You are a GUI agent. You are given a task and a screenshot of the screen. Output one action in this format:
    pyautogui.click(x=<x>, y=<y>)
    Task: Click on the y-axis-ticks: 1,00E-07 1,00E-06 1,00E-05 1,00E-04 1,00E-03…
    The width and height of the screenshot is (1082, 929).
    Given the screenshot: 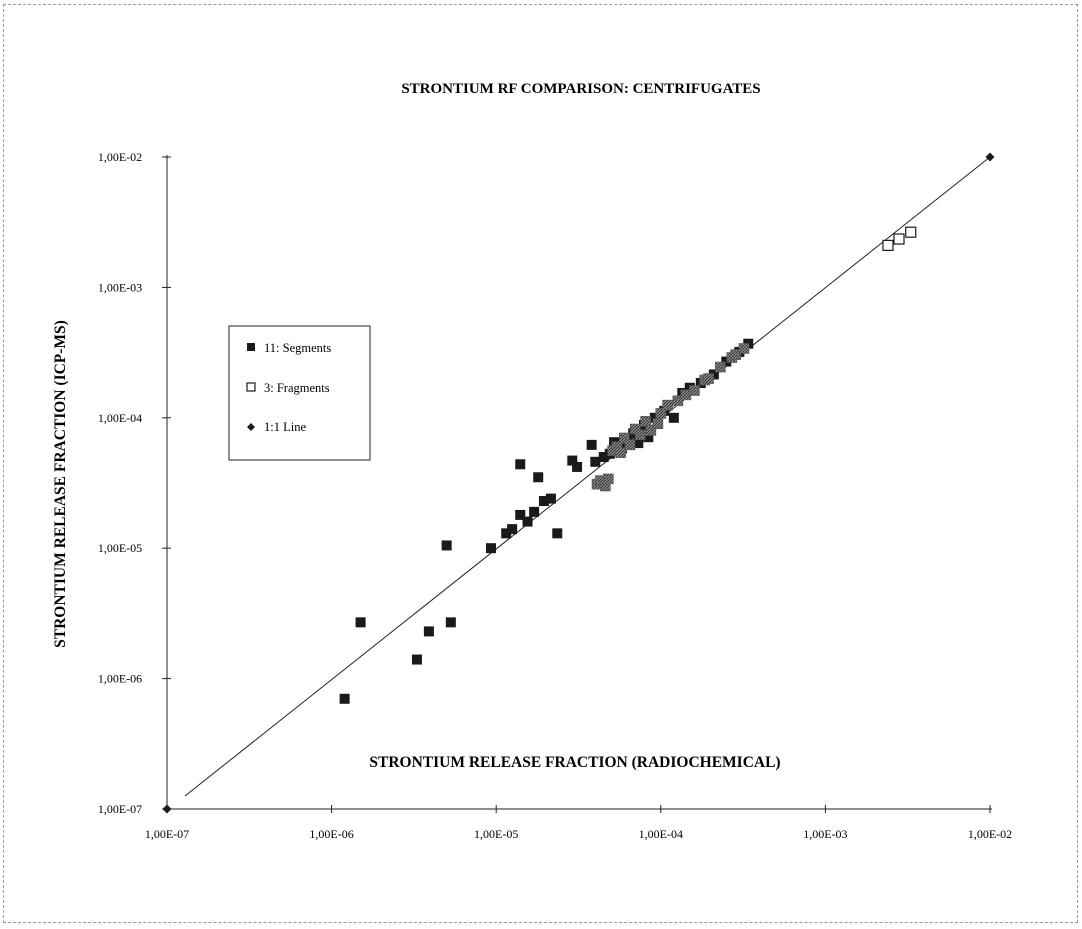 What is the action you would take?
    pyautogui.click(x=134, y=483)
    